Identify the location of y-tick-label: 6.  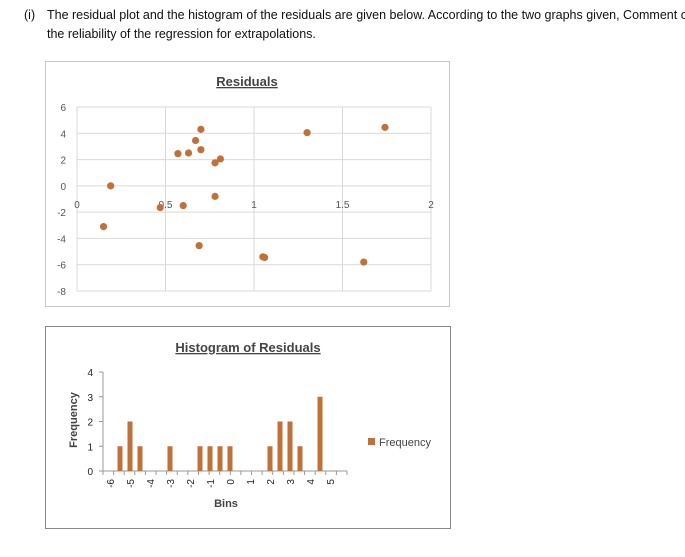
(63, 108).